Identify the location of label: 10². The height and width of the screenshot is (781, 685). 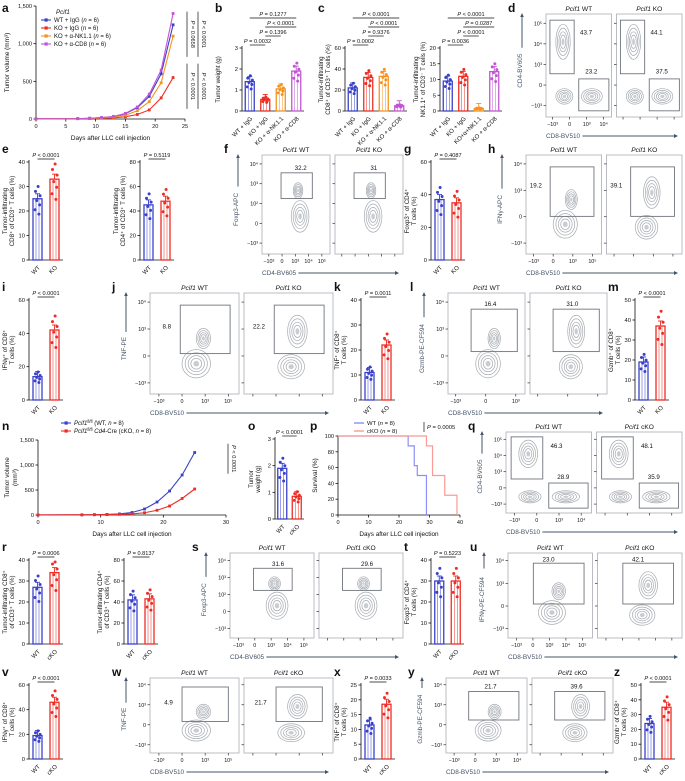
(222, 596).